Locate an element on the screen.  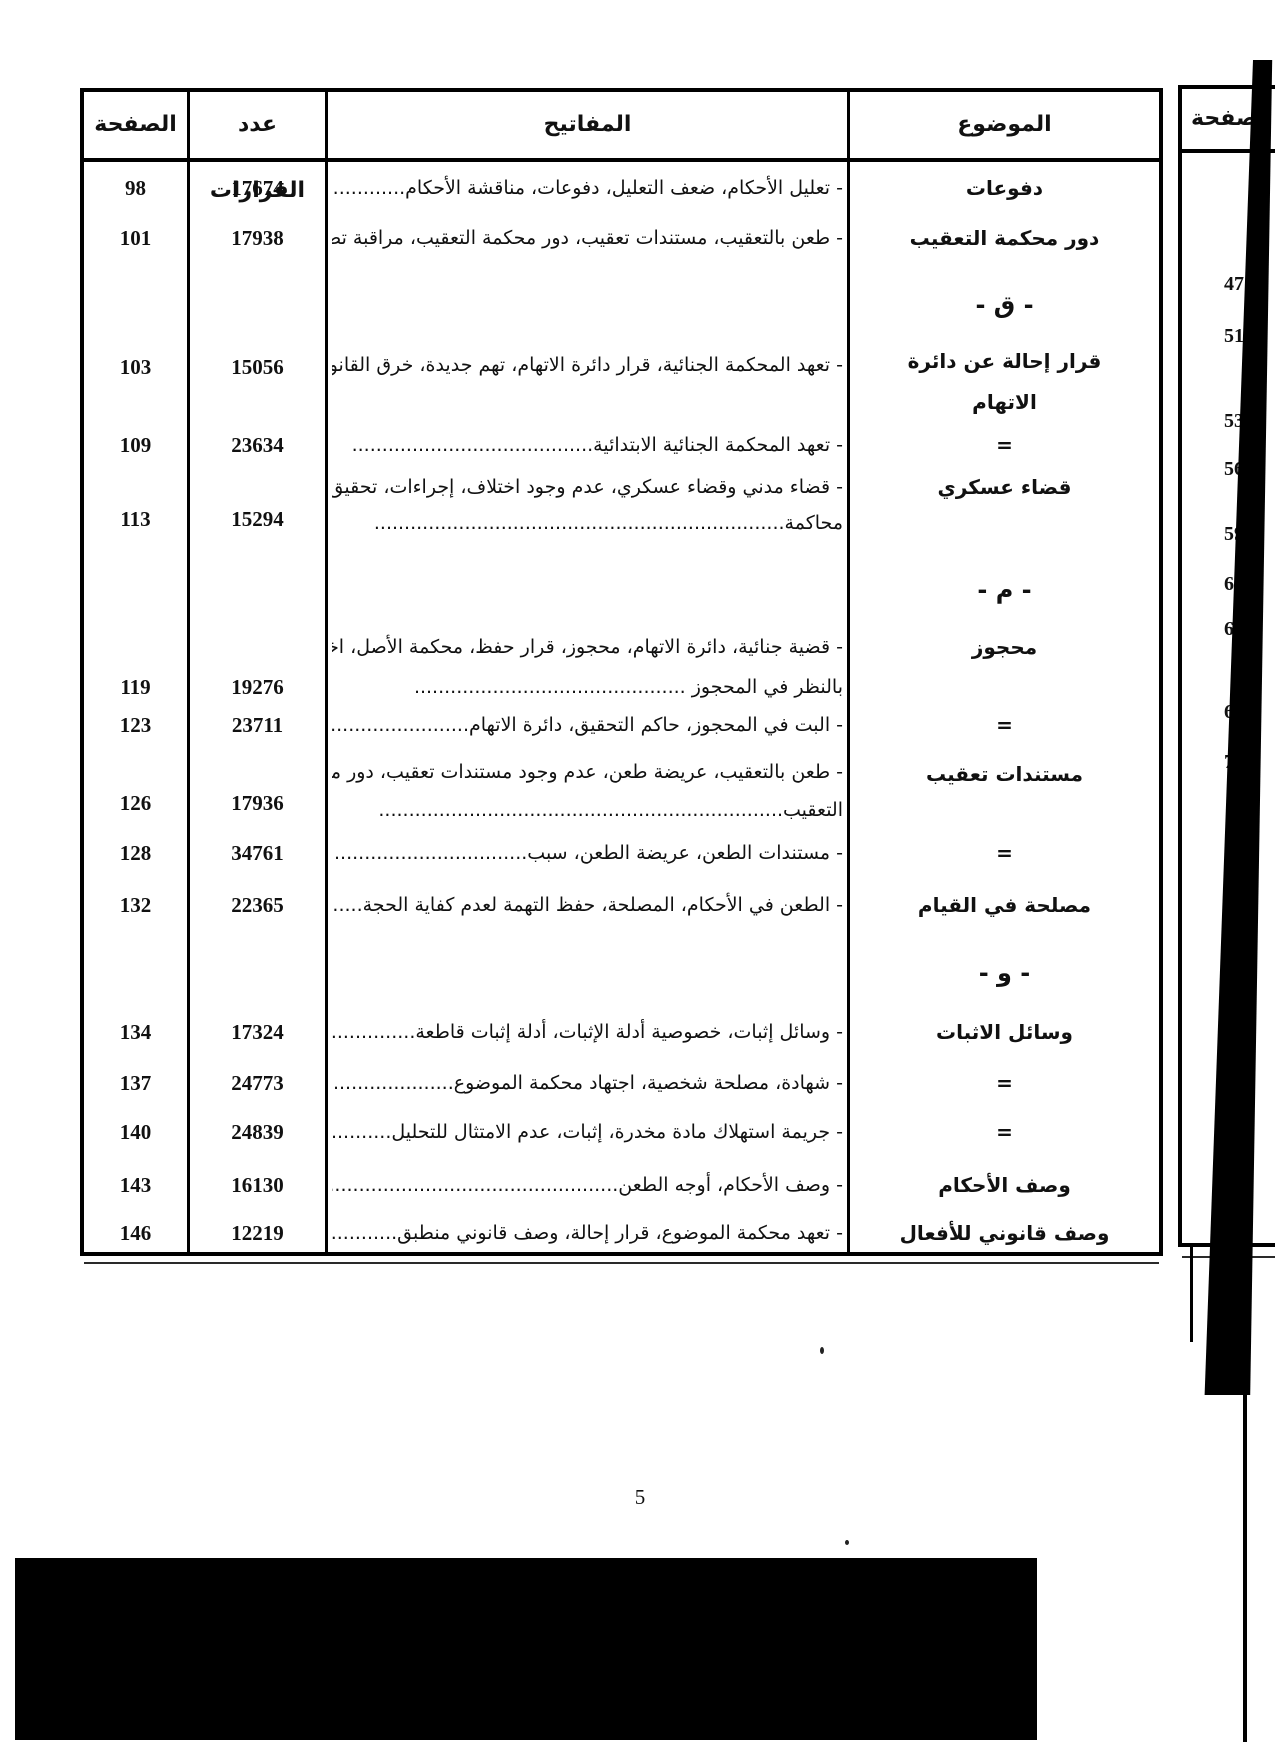
row-page: 101 is located at coordinates (135, 238).